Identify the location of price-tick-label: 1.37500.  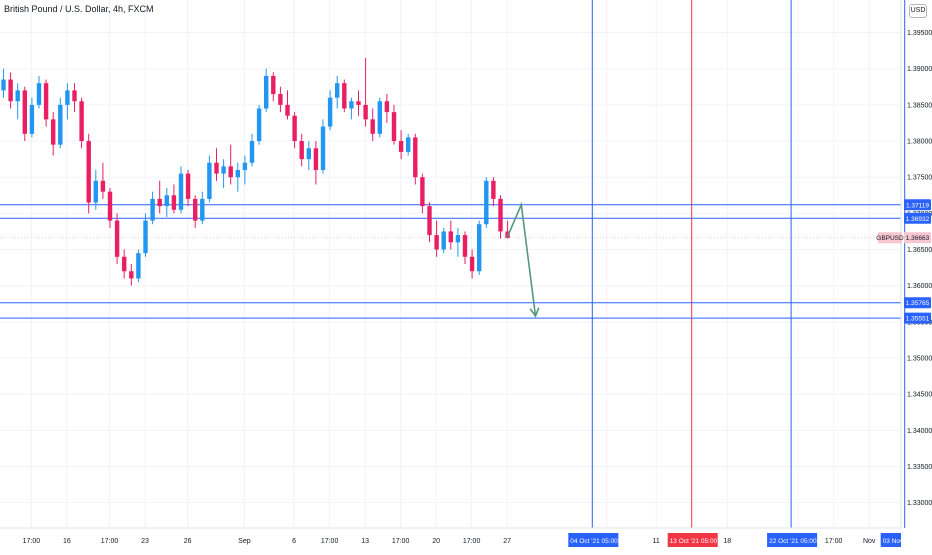
(919, 178).